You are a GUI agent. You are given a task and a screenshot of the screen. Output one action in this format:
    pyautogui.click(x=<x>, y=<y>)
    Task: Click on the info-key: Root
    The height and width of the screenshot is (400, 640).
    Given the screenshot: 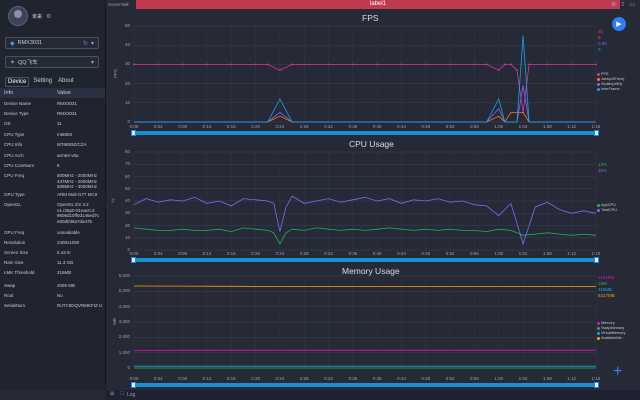 What is the action you would take?
    pyautogui.click(x=9, y=295)
    